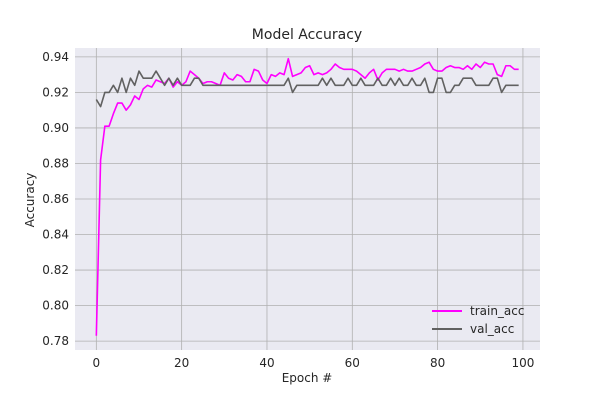  I want to click on y-tick-label: 0.84, so click(55, 235).